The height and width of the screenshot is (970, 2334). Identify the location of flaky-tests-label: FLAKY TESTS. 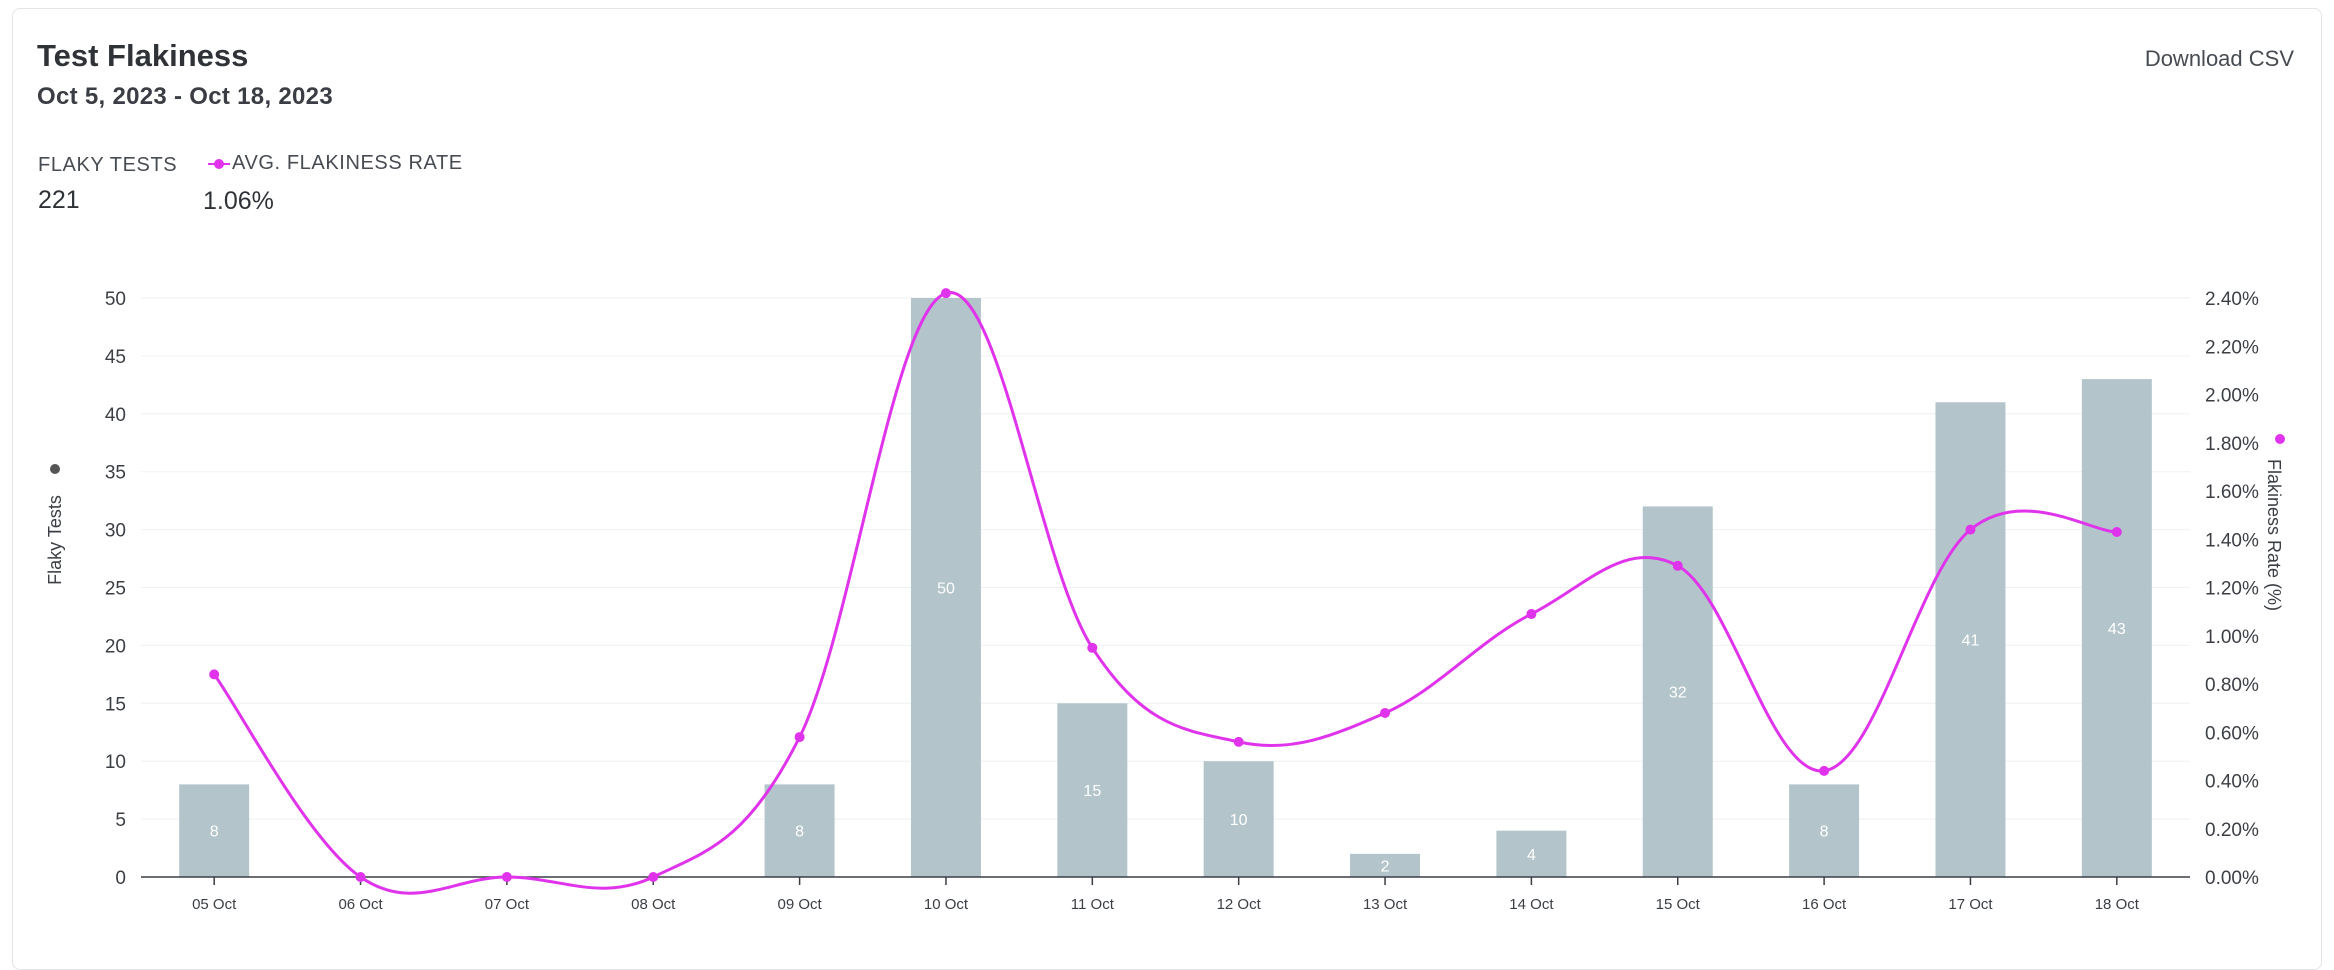
(108, 165).